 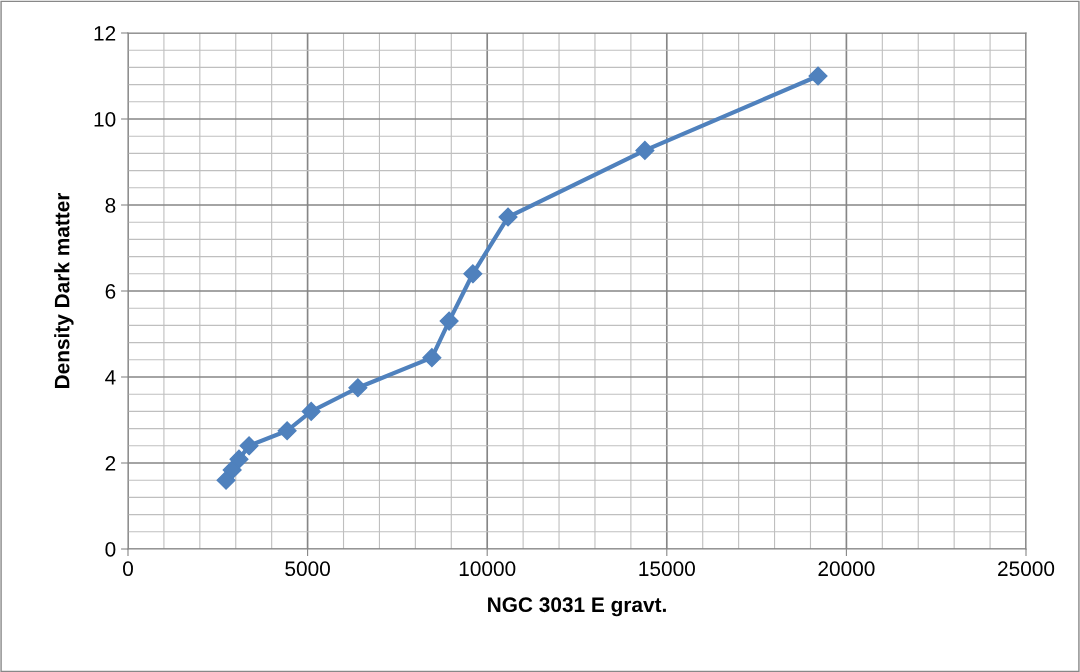 I want to click on y-tick-label: 8, so click(x=110, y=205).